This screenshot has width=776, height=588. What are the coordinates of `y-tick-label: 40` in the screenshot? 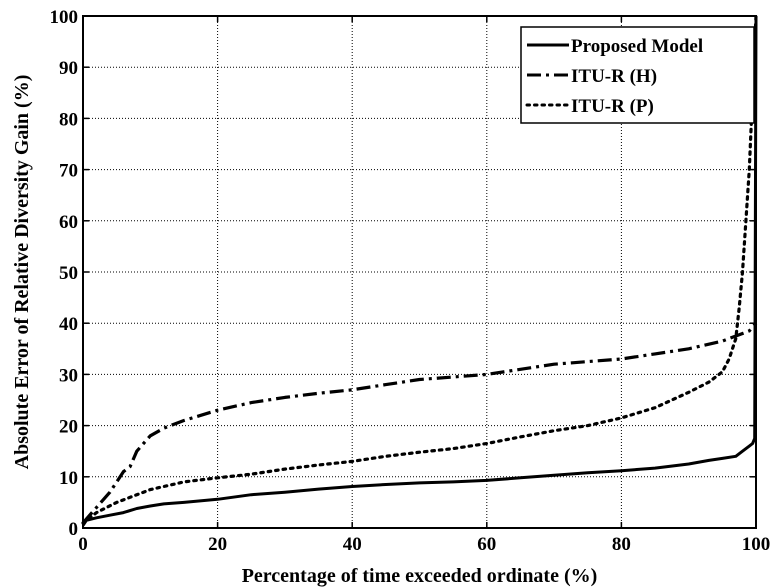 It's located at (68, 324).